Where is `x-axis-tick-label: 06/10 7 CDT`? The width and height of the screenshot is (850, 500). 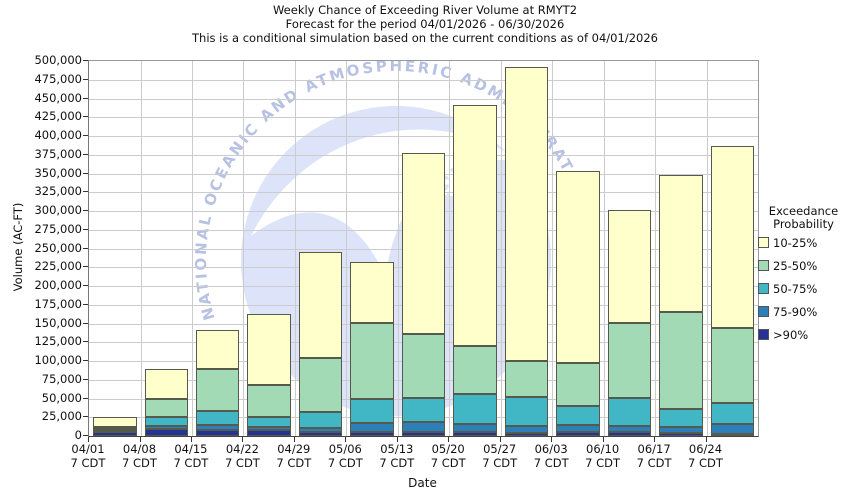 x-axis-tick-label: 06/10 7 CDT is located at coordinates (603, 456).